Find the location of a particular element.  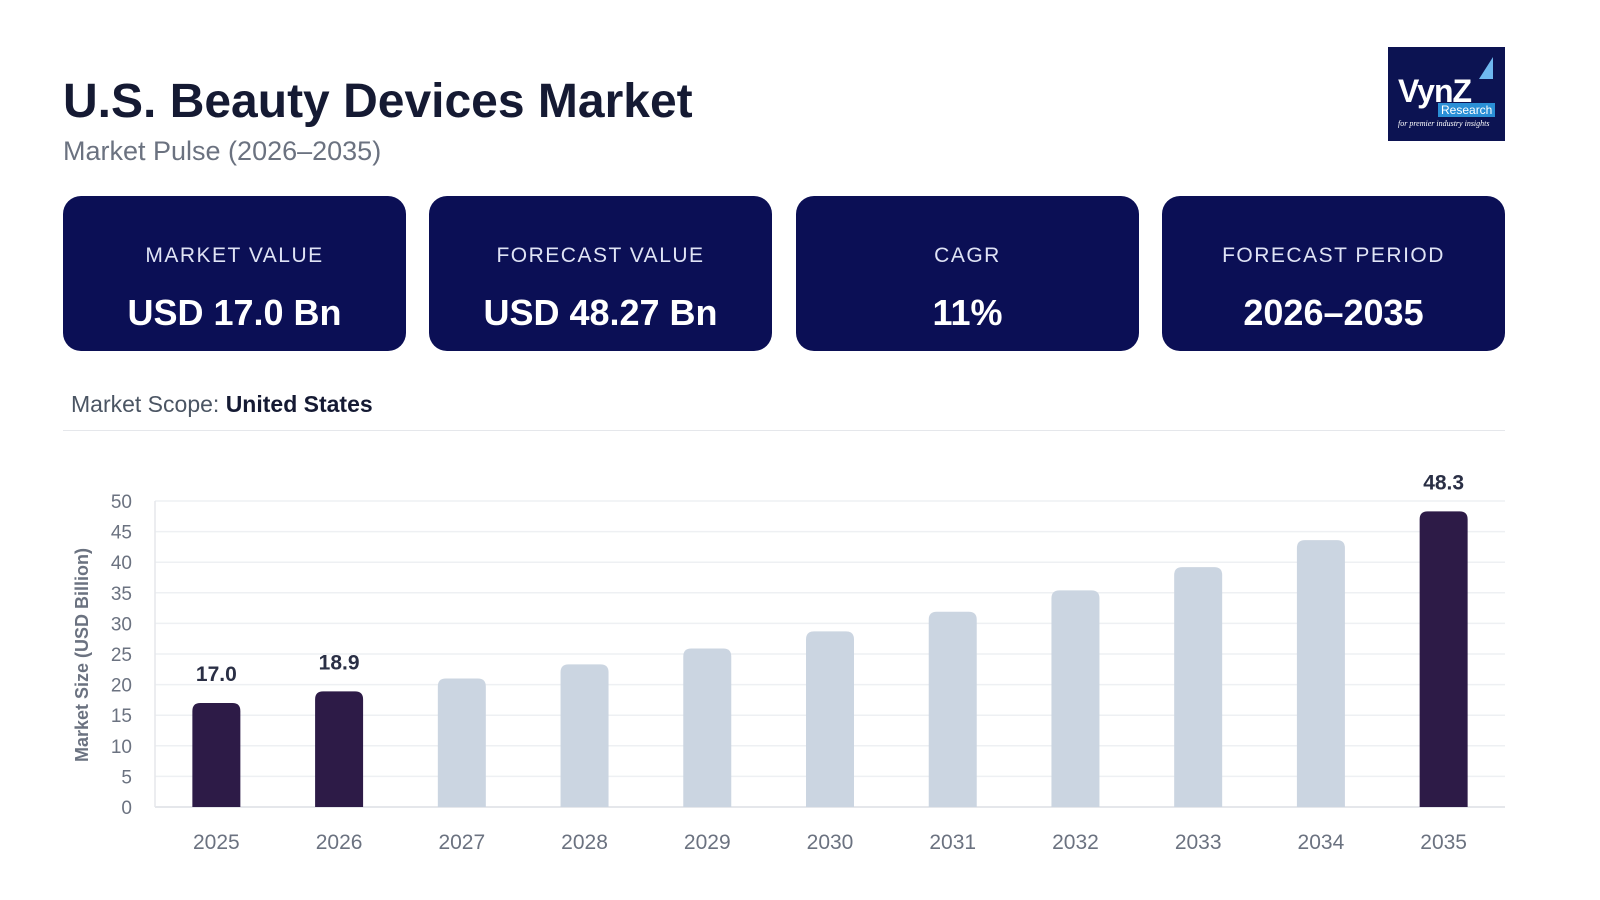

y-tick-label: 35 is located at coordinates (121, 594).